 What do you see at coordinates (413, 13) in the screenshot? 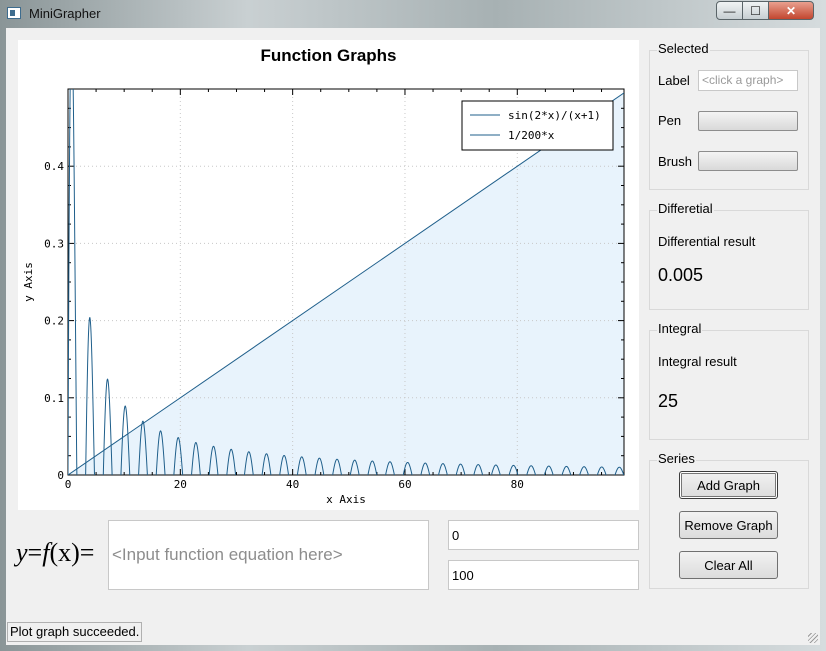
I see `title-bar: MiniGrapher — ☐ ✕` at bounding box center [413, 13].